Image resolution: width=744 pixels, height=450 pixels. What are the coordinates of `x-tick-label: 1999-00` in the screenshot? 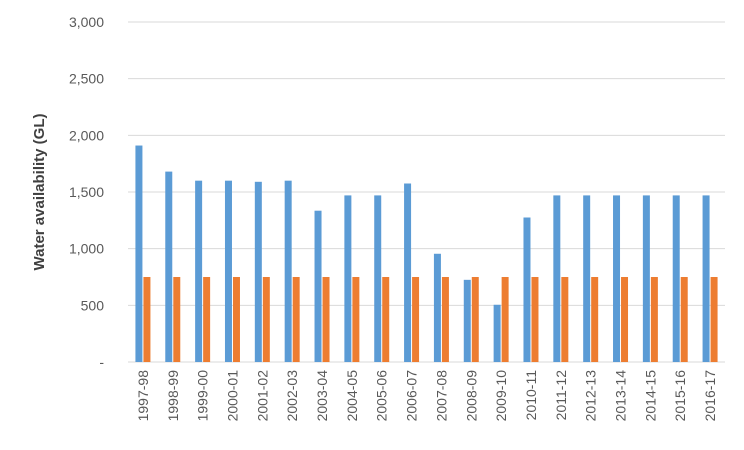 It's located at (203, 396).